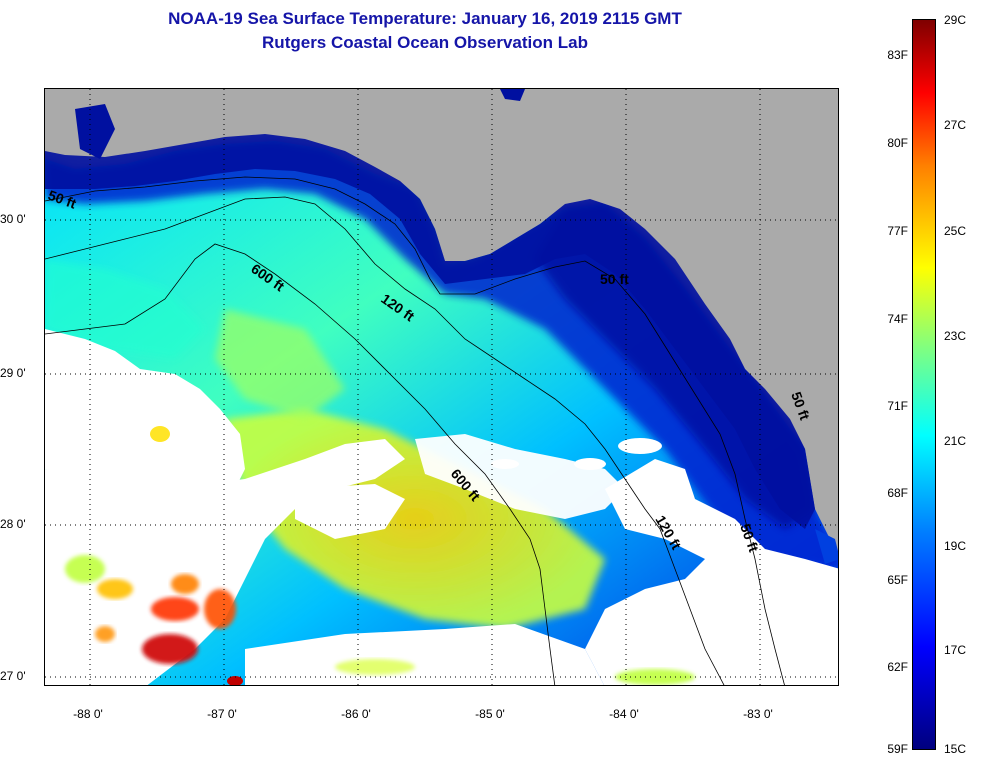 This screenshot has width=992, height=770. Describe the element at coordinates (222, 714) in the screenshot. I see `lon-label: -87 0'` at that location.